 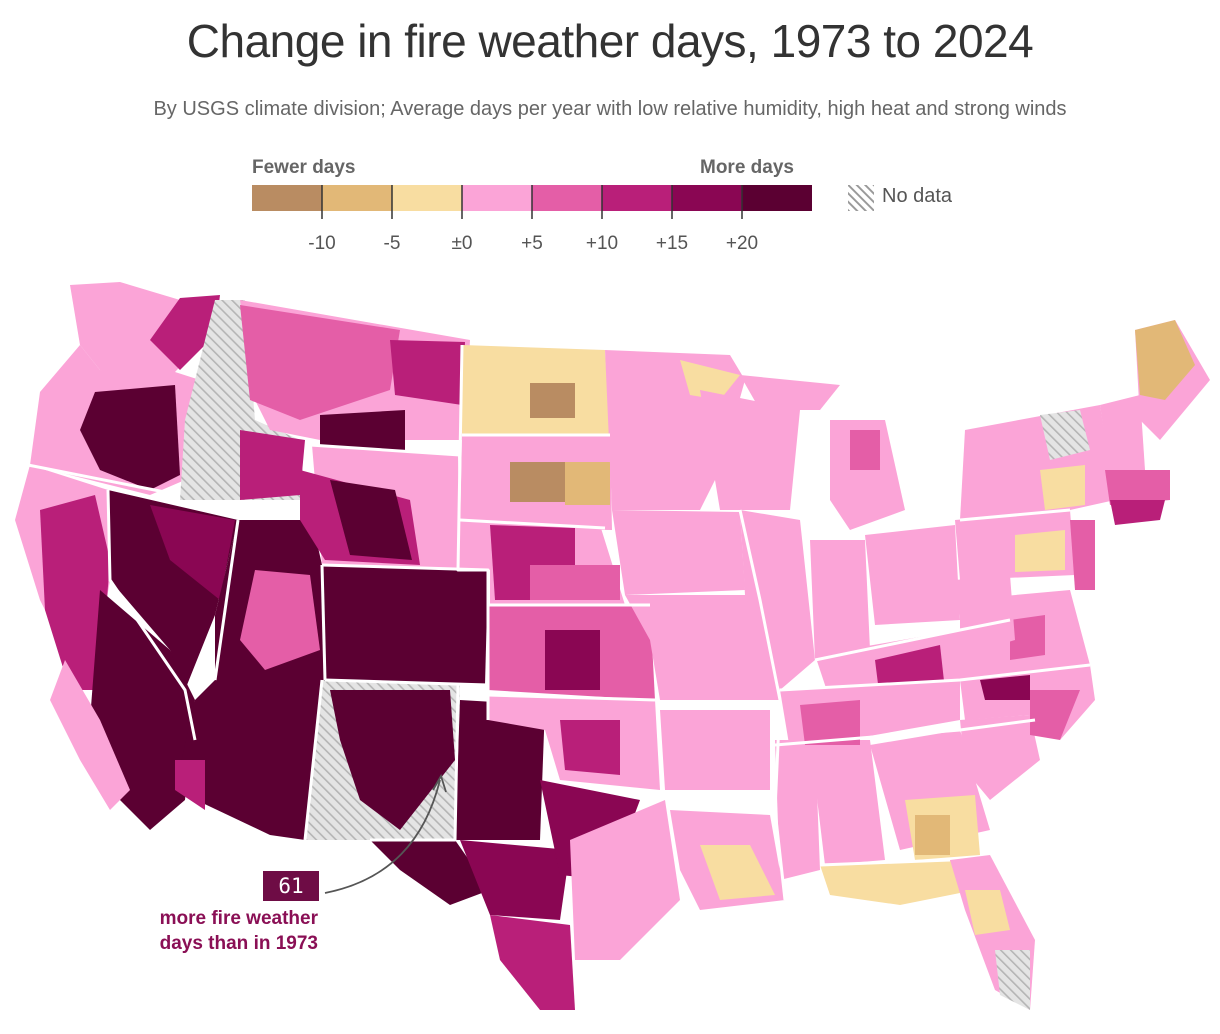 What do you see at coordinates (1165, 360) in the screenshot?
I see `region-maine-north` at bounding box center [1165, 360].